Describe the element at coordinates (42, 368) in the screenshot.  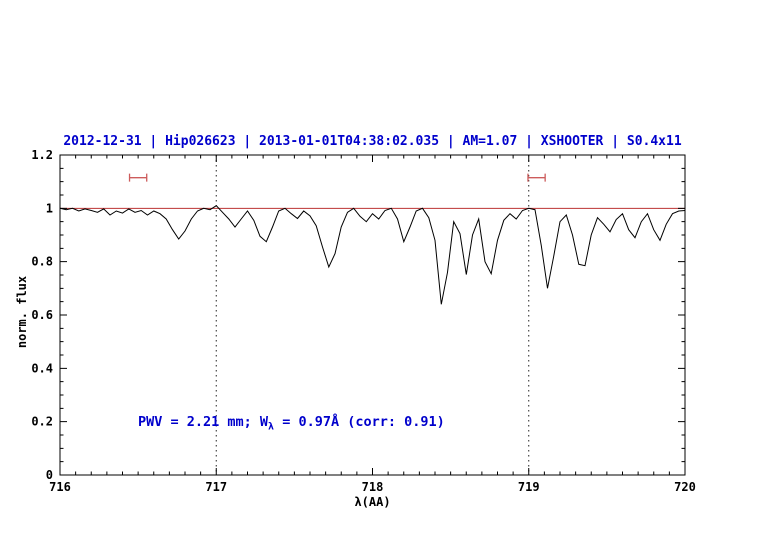
I see `y-tick-label: 0.4` at that location.